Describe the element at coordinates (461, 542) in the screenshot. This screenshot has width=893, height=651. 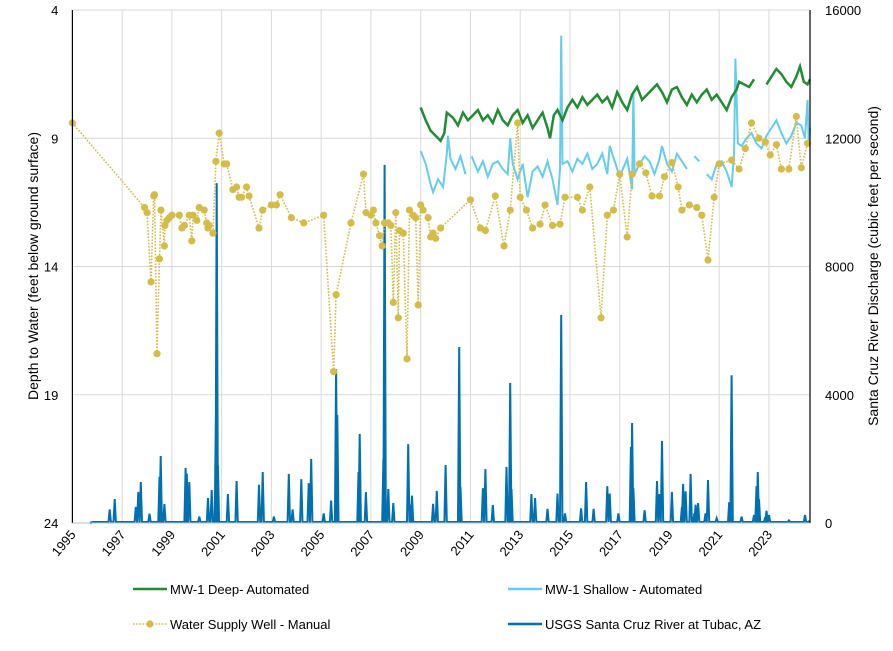
I see `x-tick-label: 2011` at that location.